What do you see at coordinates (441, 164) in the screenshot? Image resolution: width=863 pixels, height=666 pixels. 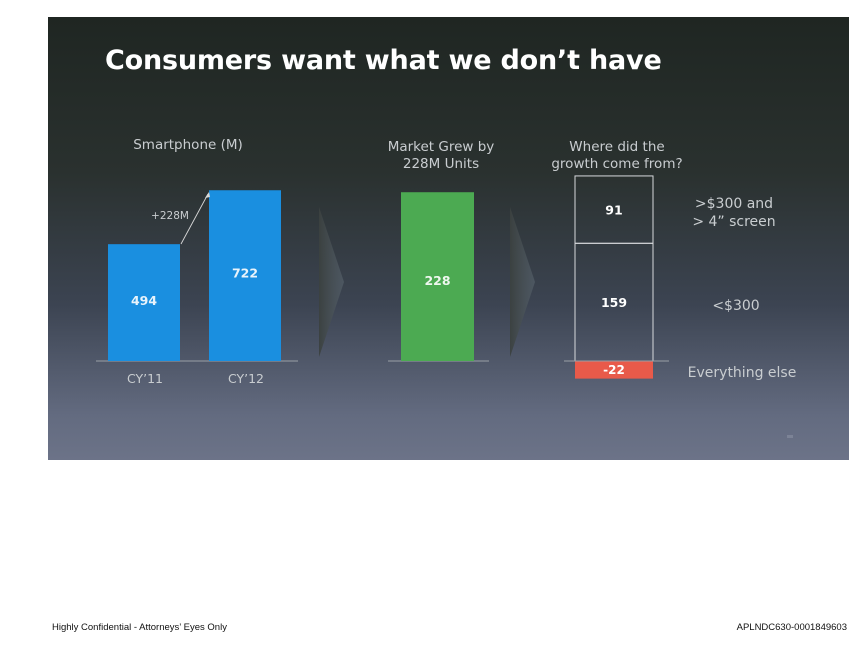 I see `chart2-title-line: 228M Units` at bounding box center [441, 164].